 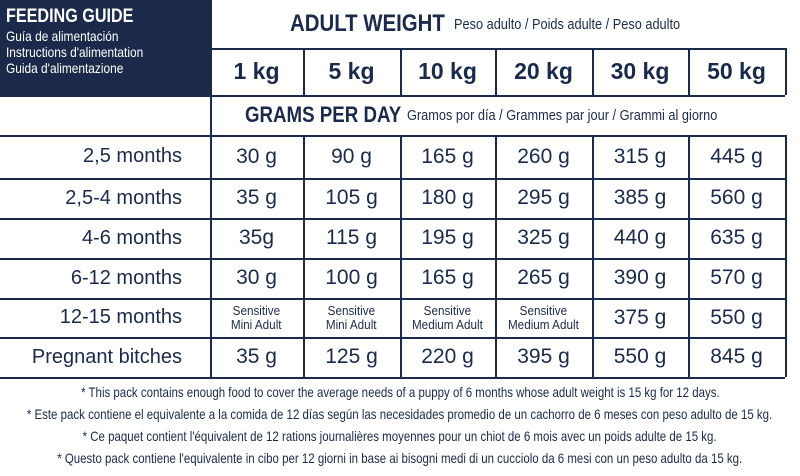 What do you see at coordinates (543, 197) in the screenshot?
I see `cell: 295 g` at bounding box center [543, 197].